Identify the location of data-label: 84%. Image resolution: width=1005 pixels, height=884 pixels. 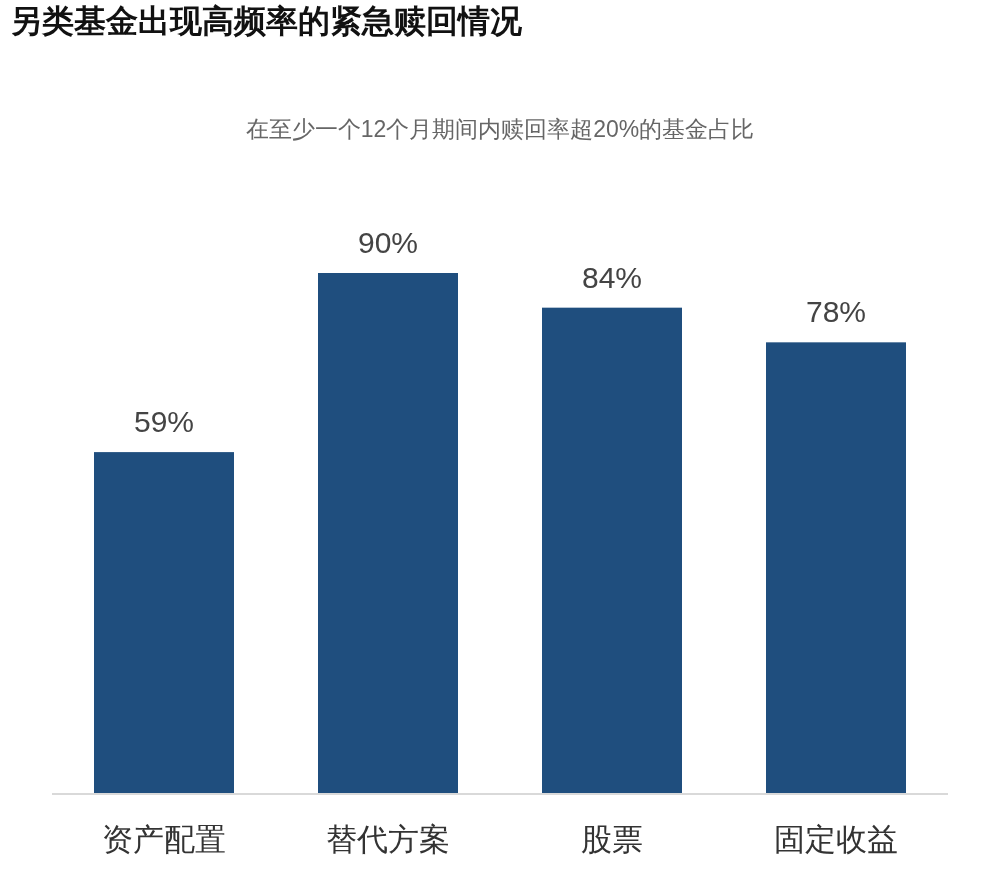
(612, 277).